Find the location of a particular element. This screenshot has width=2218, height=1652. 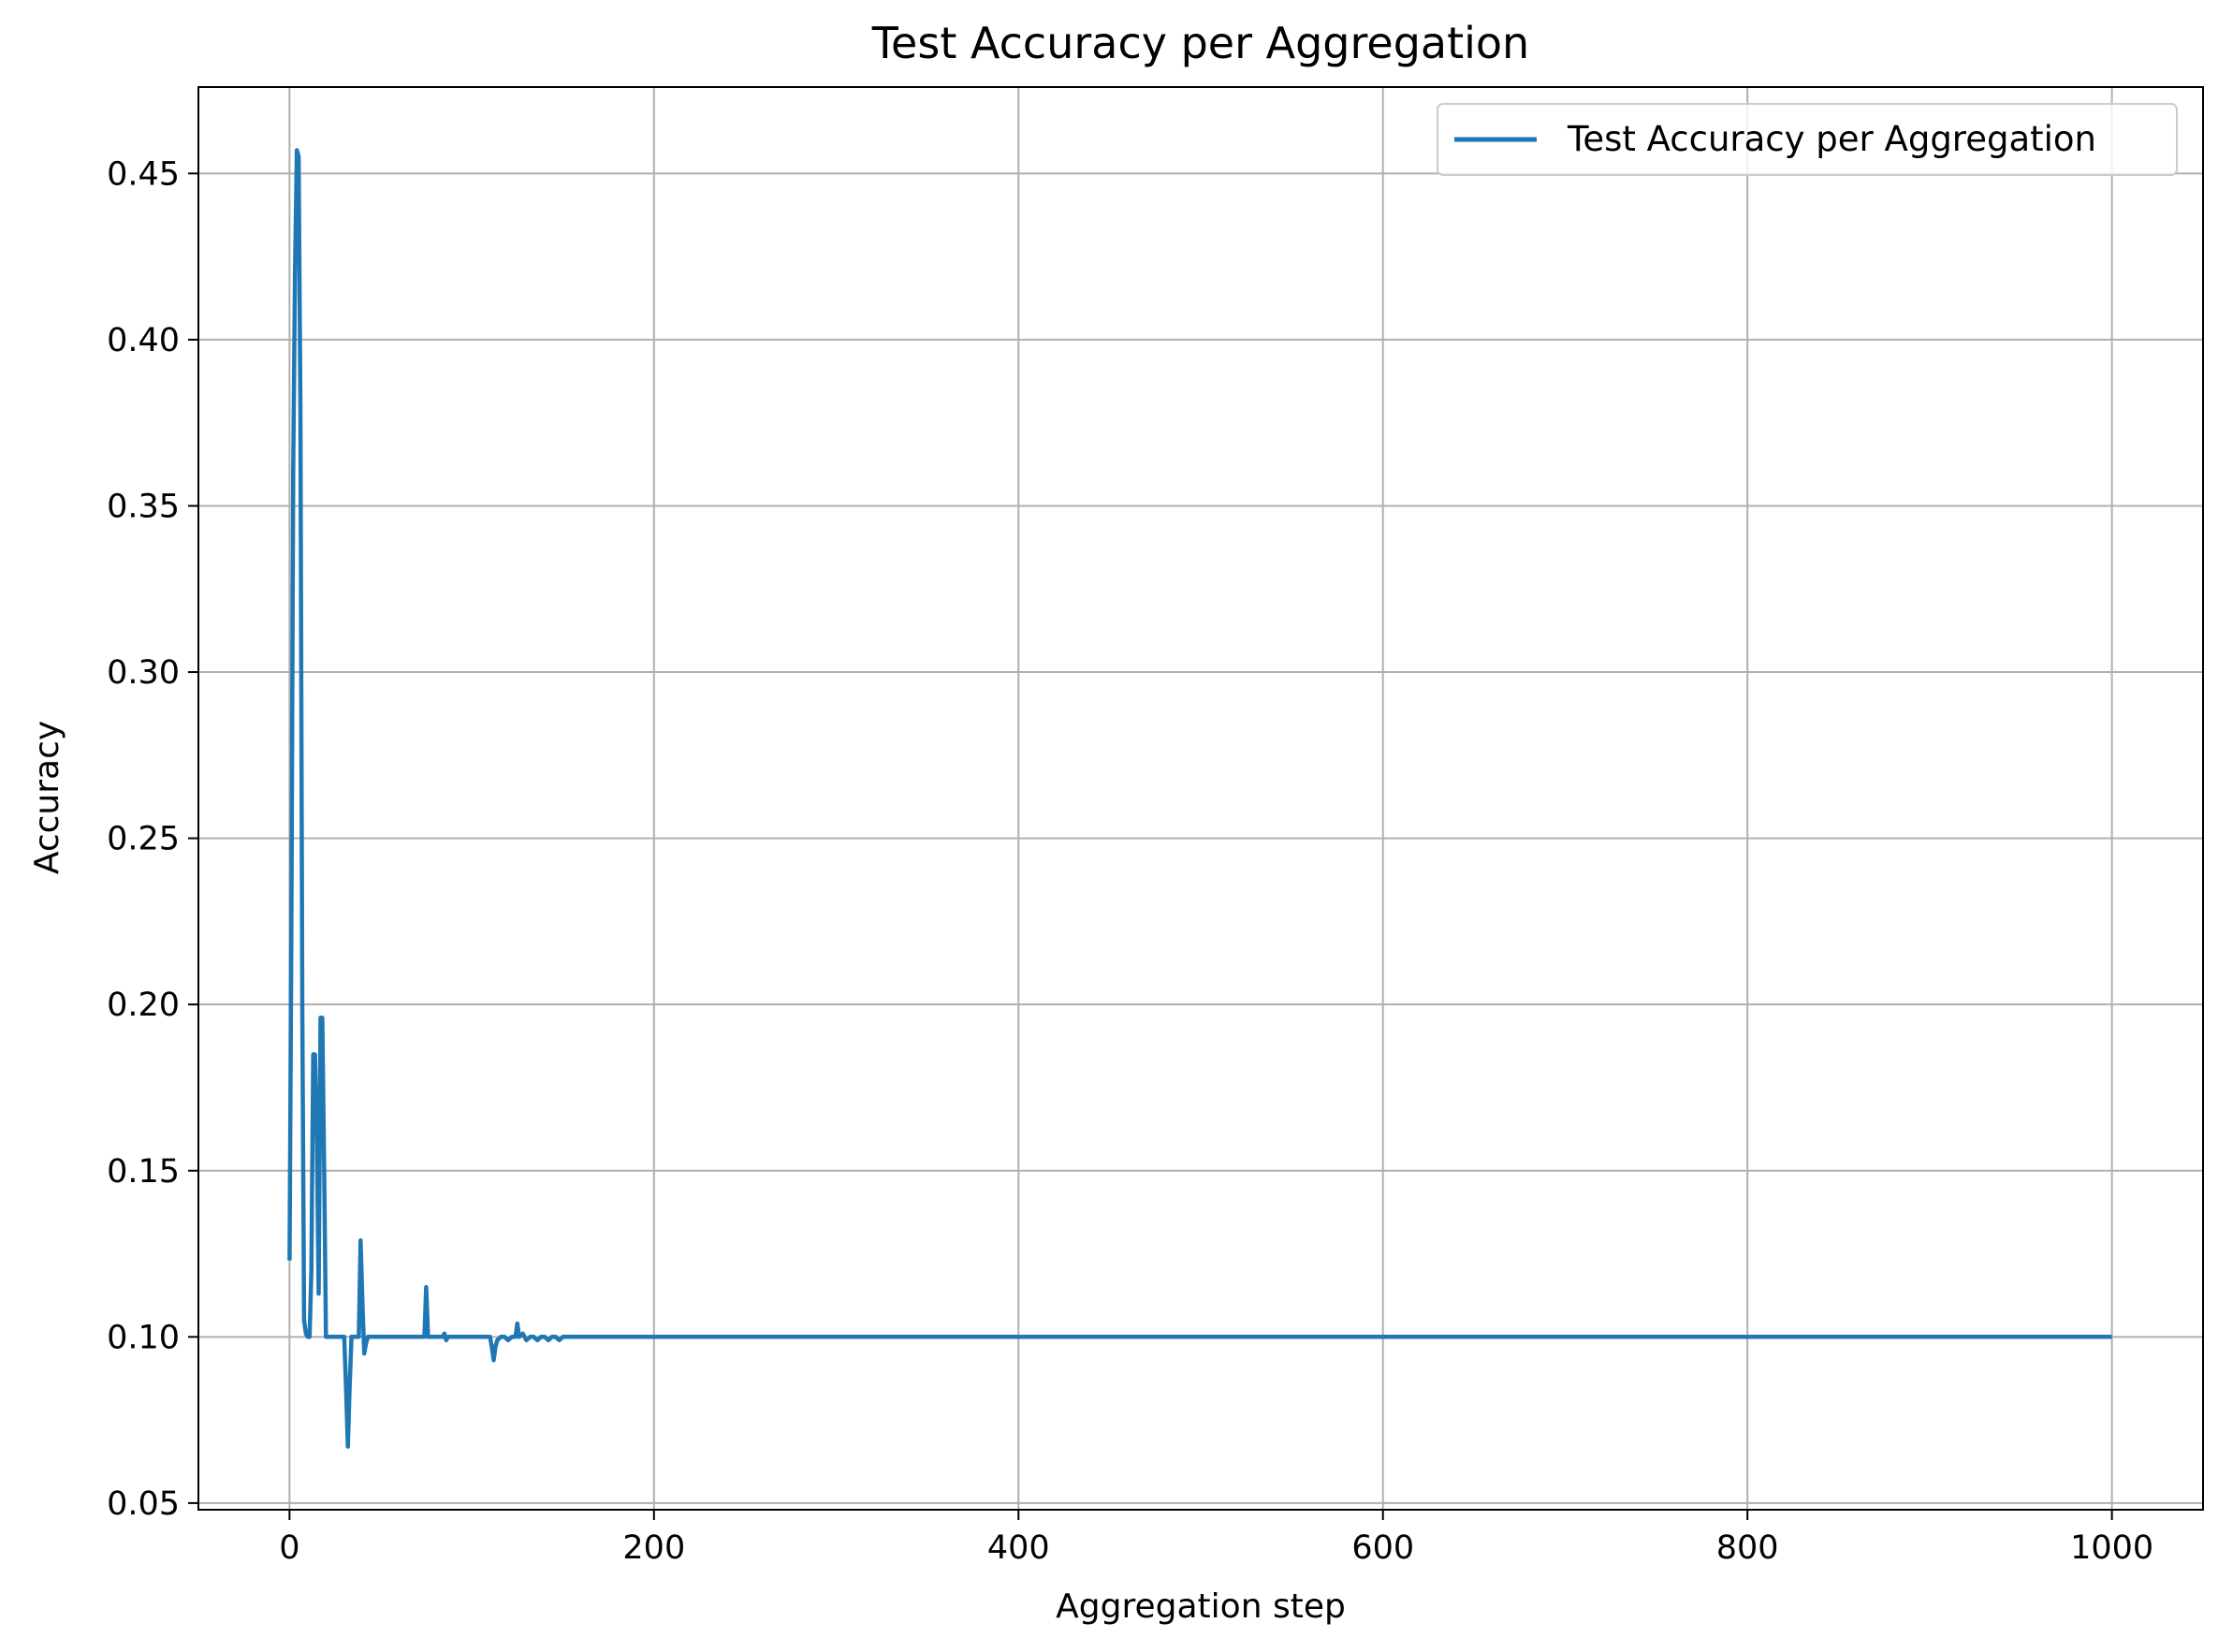

x-axis-label: Aggregation step is located at coordinates (1201, 1607).